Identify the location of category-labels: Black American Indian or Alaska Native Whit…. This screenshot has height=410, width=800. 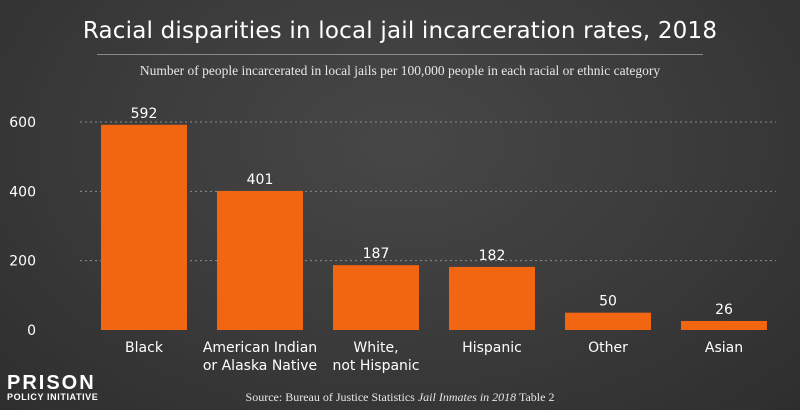
(434, 357).